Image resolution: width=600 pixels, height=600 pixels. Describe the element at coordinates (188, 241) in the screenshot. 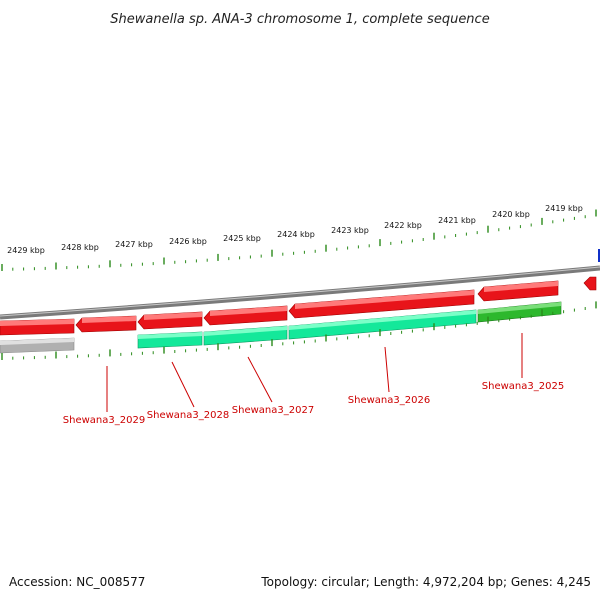

I see `ruler-label-2426: 2426 kbp` at that location.